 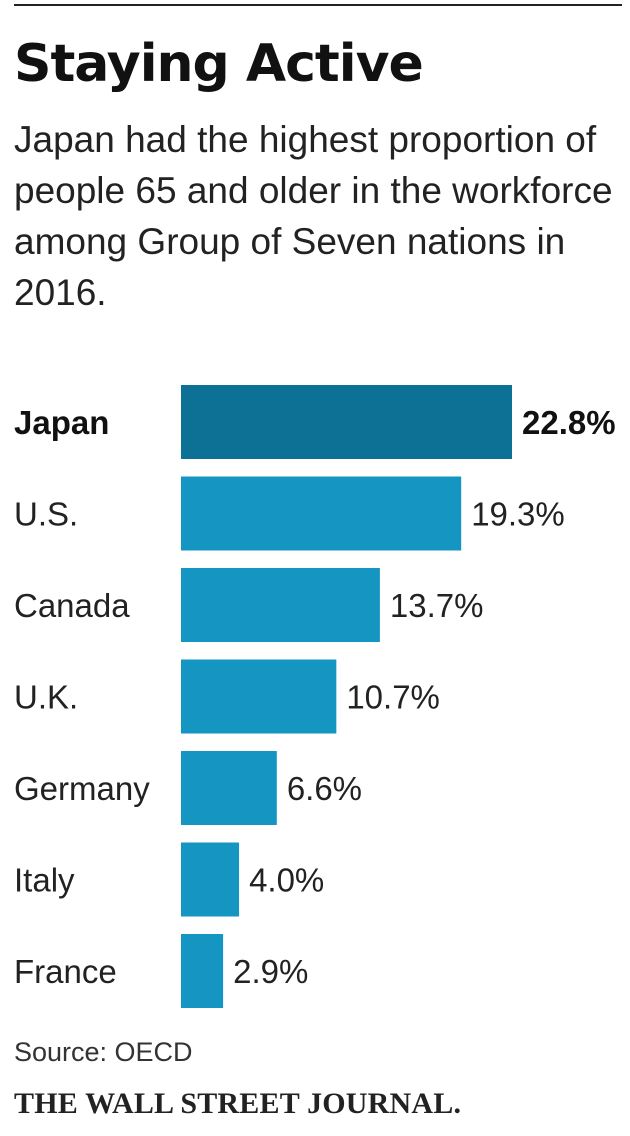 What do you see at coordinates (324, 788) in the screenshot?
I see `value-label-germany: 6.6%` at bounding box center [324, 788].